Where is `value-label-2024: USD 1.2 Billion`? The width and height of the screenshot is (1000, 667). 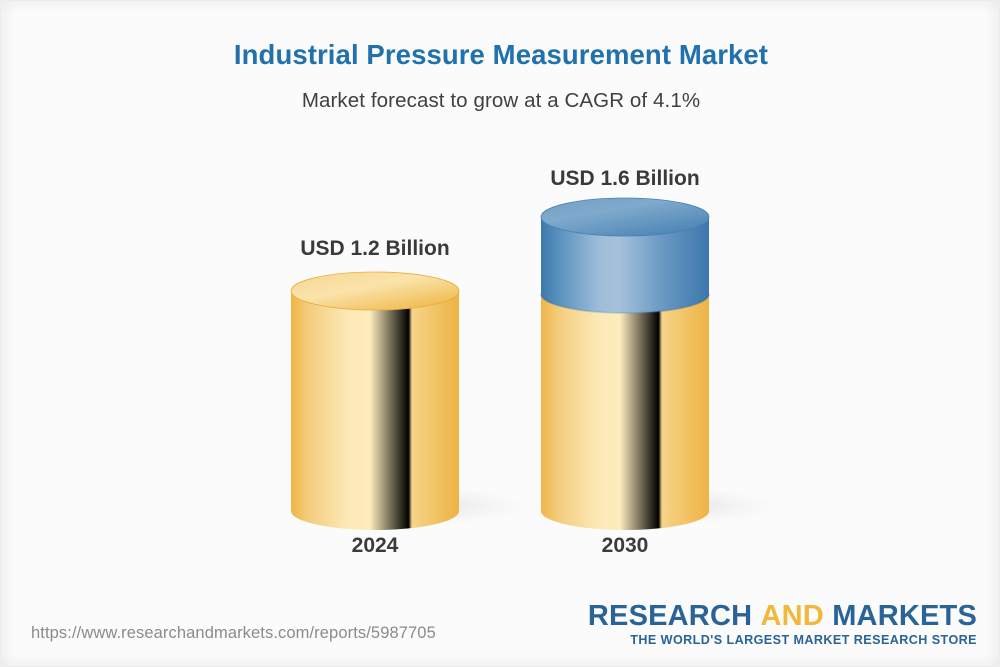
value-label-2024: USD 1.2 Billion is located at coordinates (375, 248).